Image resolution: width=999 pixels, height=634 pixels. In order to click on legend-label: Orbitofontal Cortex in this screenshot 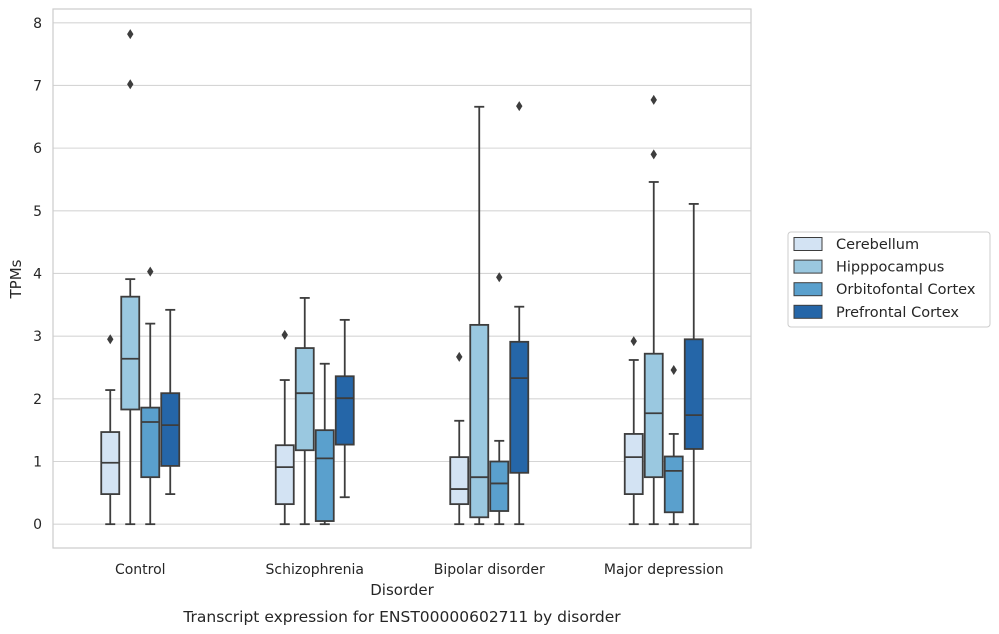, I will do `click(906, 290)`.